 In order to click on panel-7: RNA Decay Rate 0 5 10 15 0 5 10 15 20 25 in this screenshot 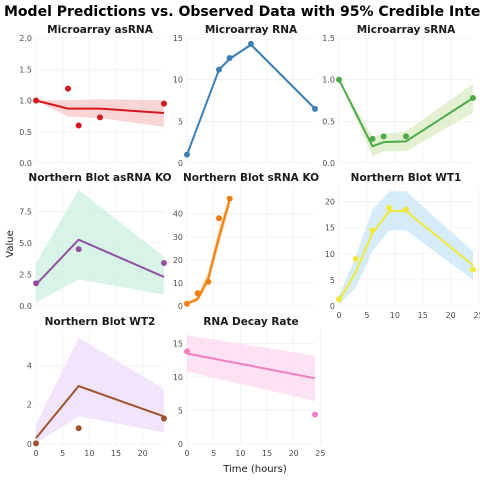, I will do `click(249, 387)`.